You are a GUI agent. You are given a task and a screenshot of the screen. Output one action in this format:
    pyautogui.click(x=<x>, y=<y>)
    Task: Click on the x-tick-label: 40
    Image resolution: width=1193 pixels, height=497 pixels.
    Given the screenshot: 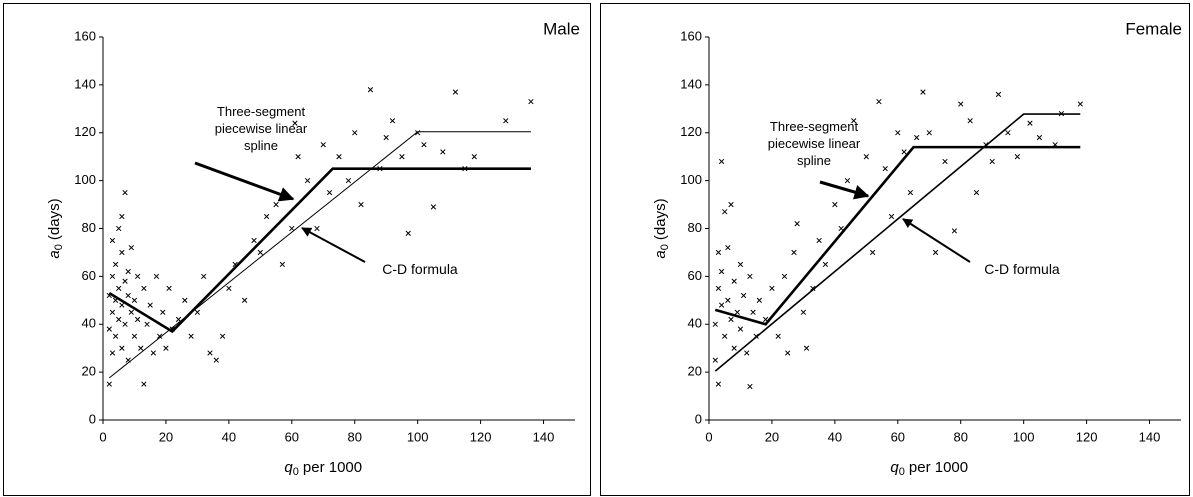 What is the action you would take?
    pyautogui.click(x=835, y=436)
    